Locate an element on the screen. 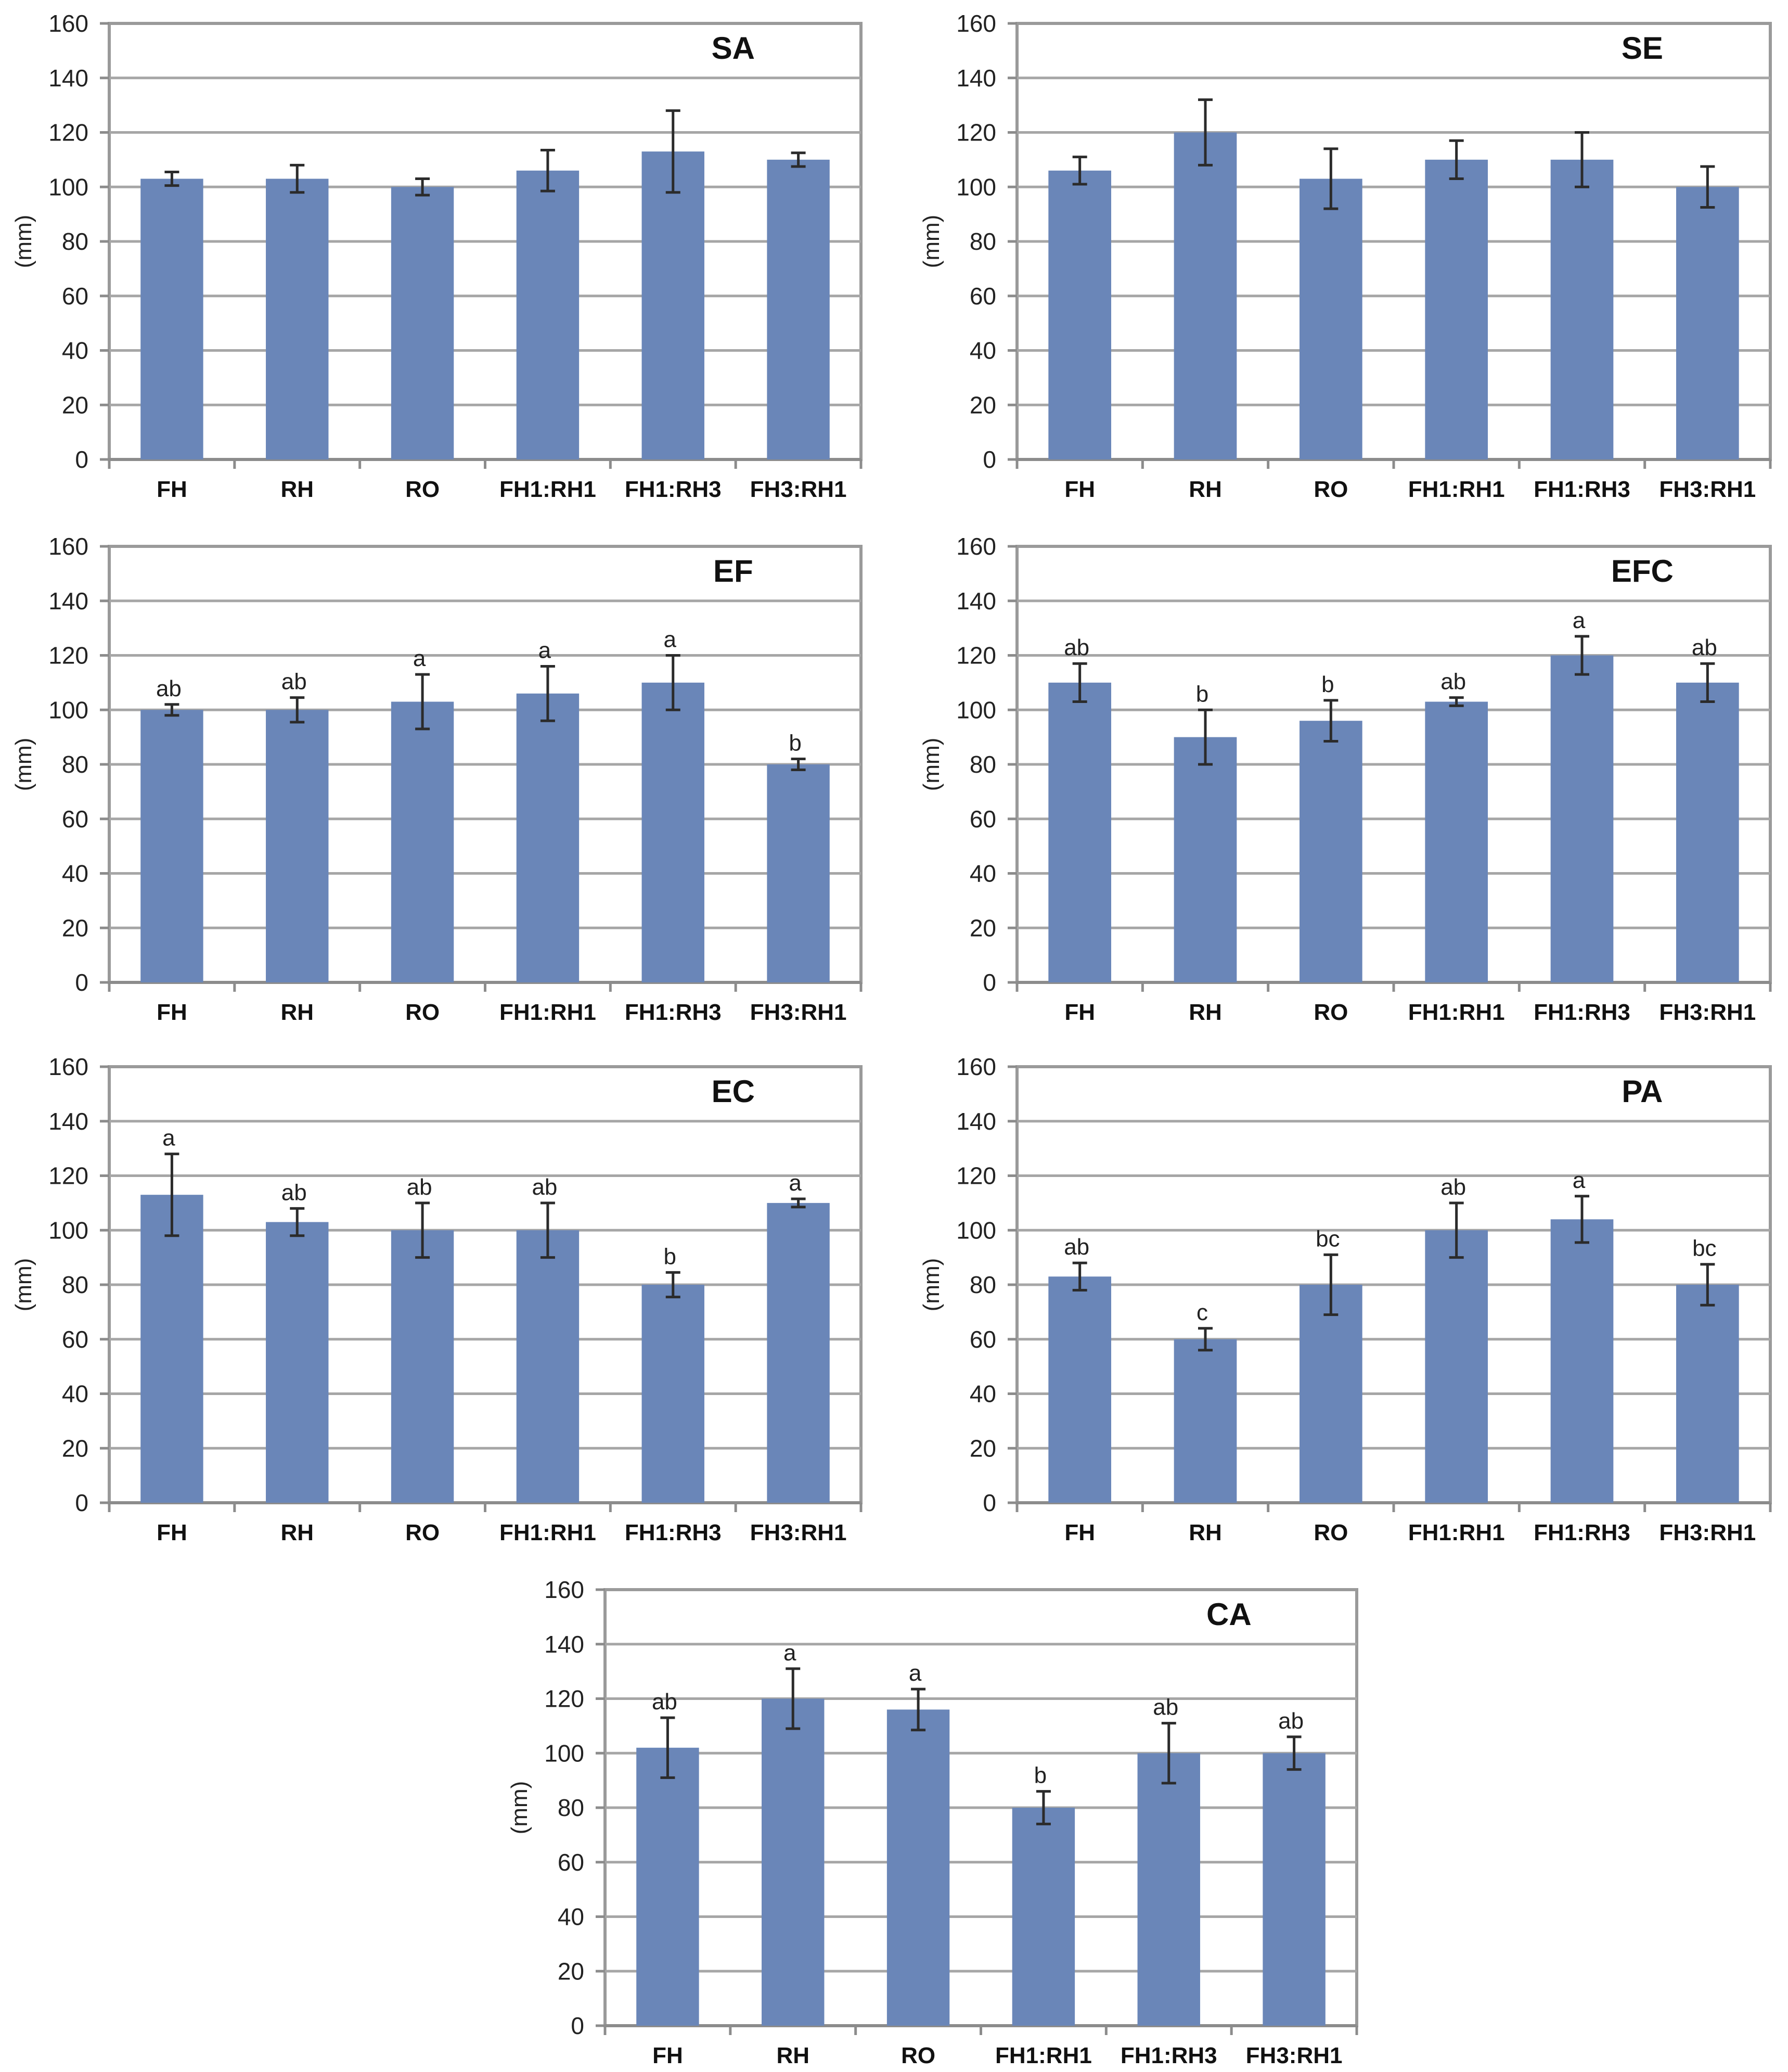 This screenshot has width=1788, height=2072. chart-title: EF is located at coordinates (733, 571).